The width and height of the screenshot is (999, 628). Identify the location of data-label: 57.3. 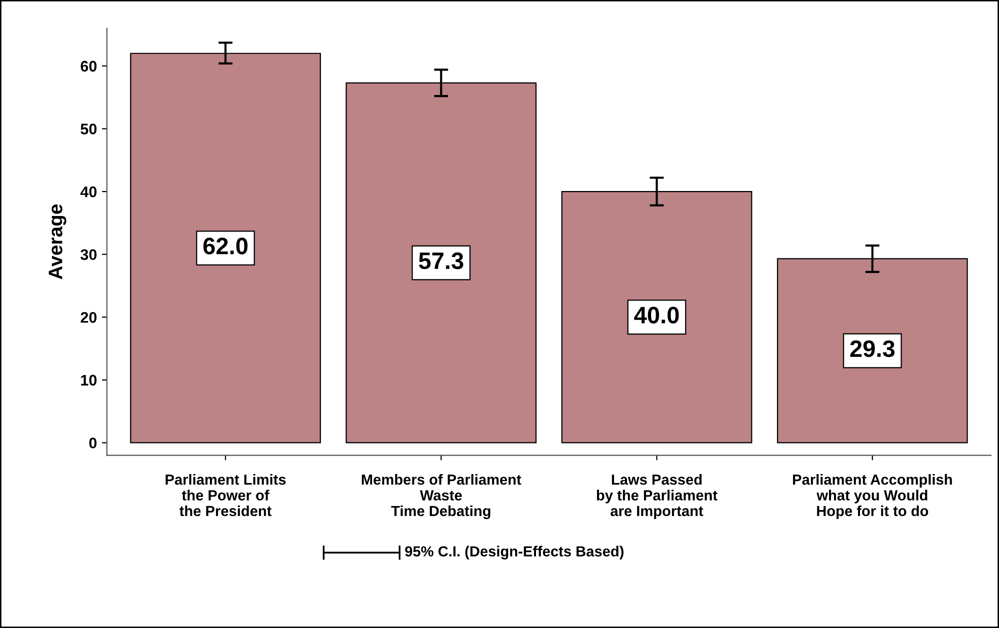
(441, 261).